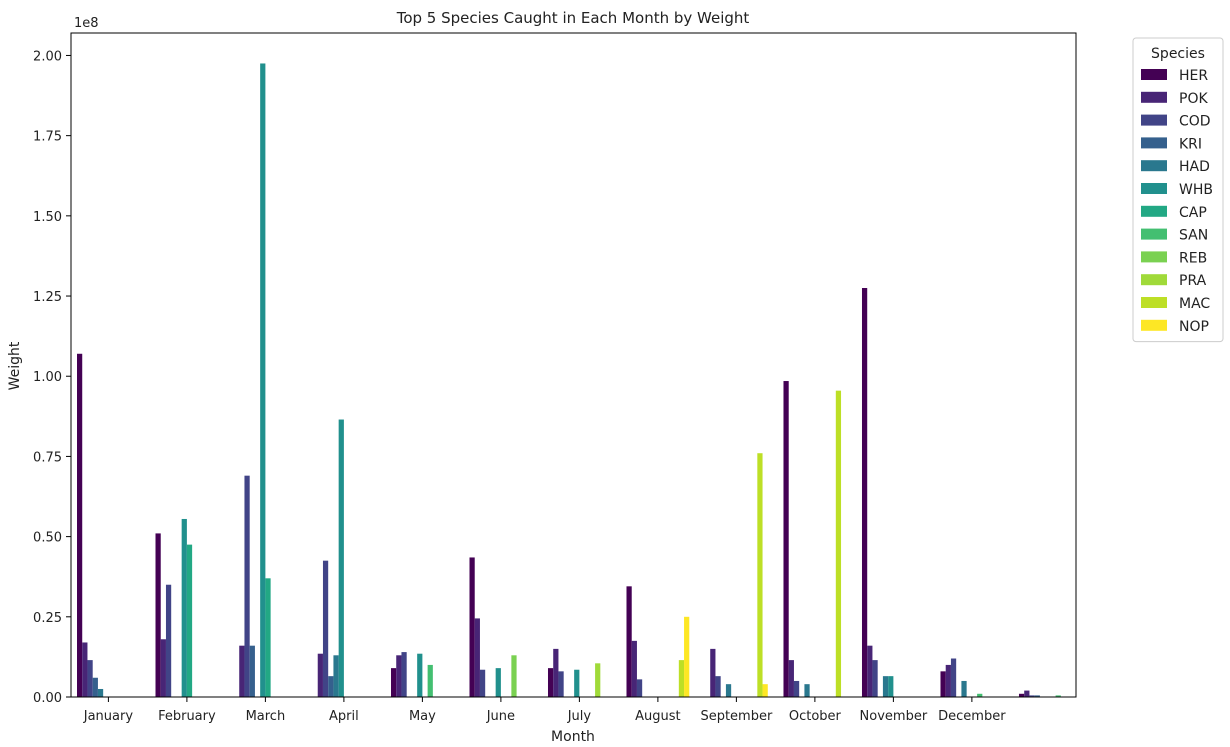  Describe the element at coordinates (47, 538) in the screenshot. I see `y-tick-label: 0.50` at that location.